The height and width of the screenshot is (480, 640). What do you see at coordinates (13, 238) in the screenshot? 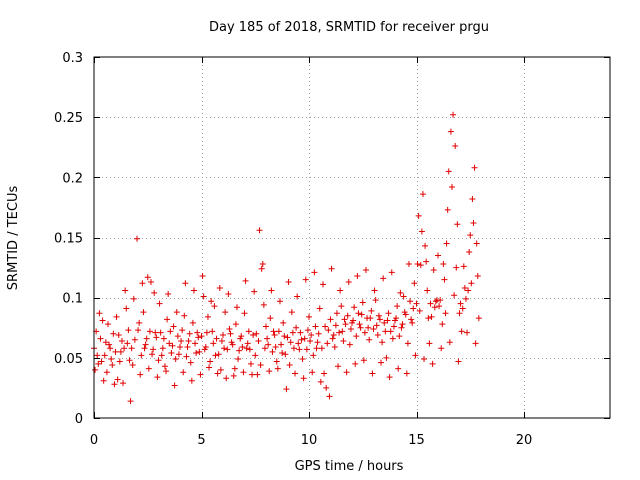
I see `y-axis-label: SRMTID / TECUs` at bounding box center [13, 238].